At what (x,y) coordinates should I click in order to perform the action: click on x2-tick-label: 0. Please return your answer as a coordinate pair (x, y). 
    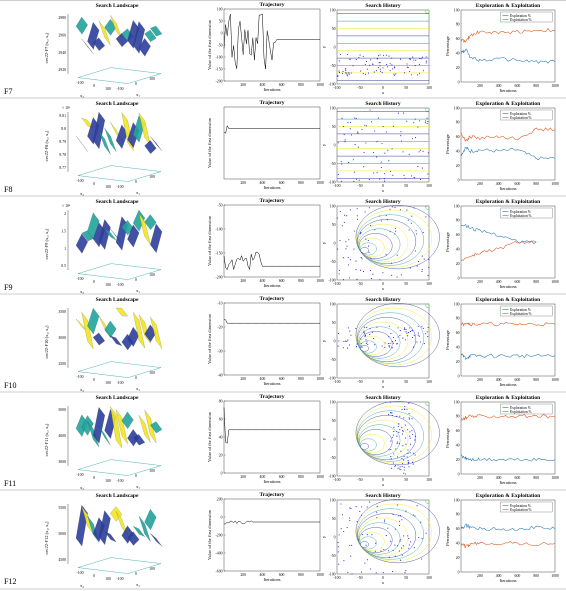
    Looking at the image, I should click on (94, 282).